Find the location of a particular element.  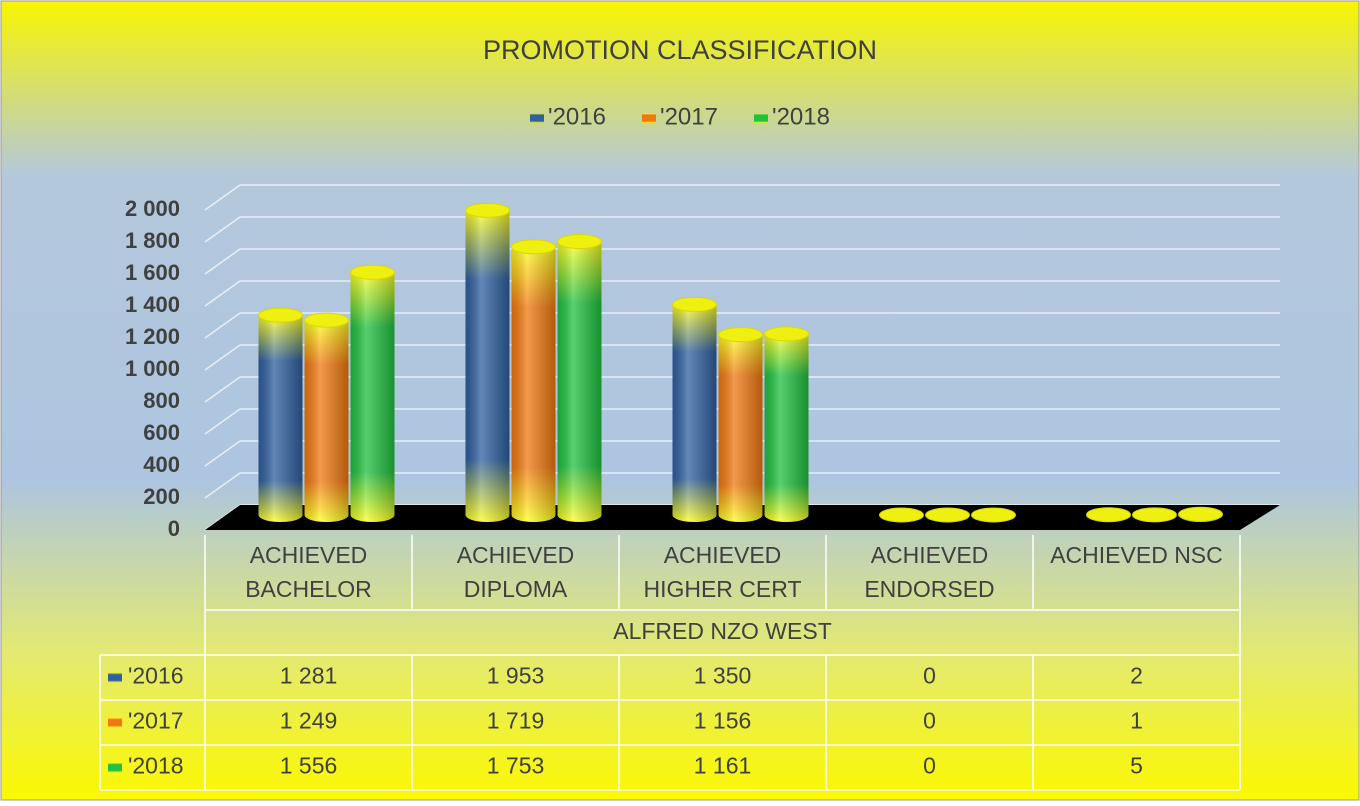

y-tick-label: 200 is located at coordinates (161, 496).